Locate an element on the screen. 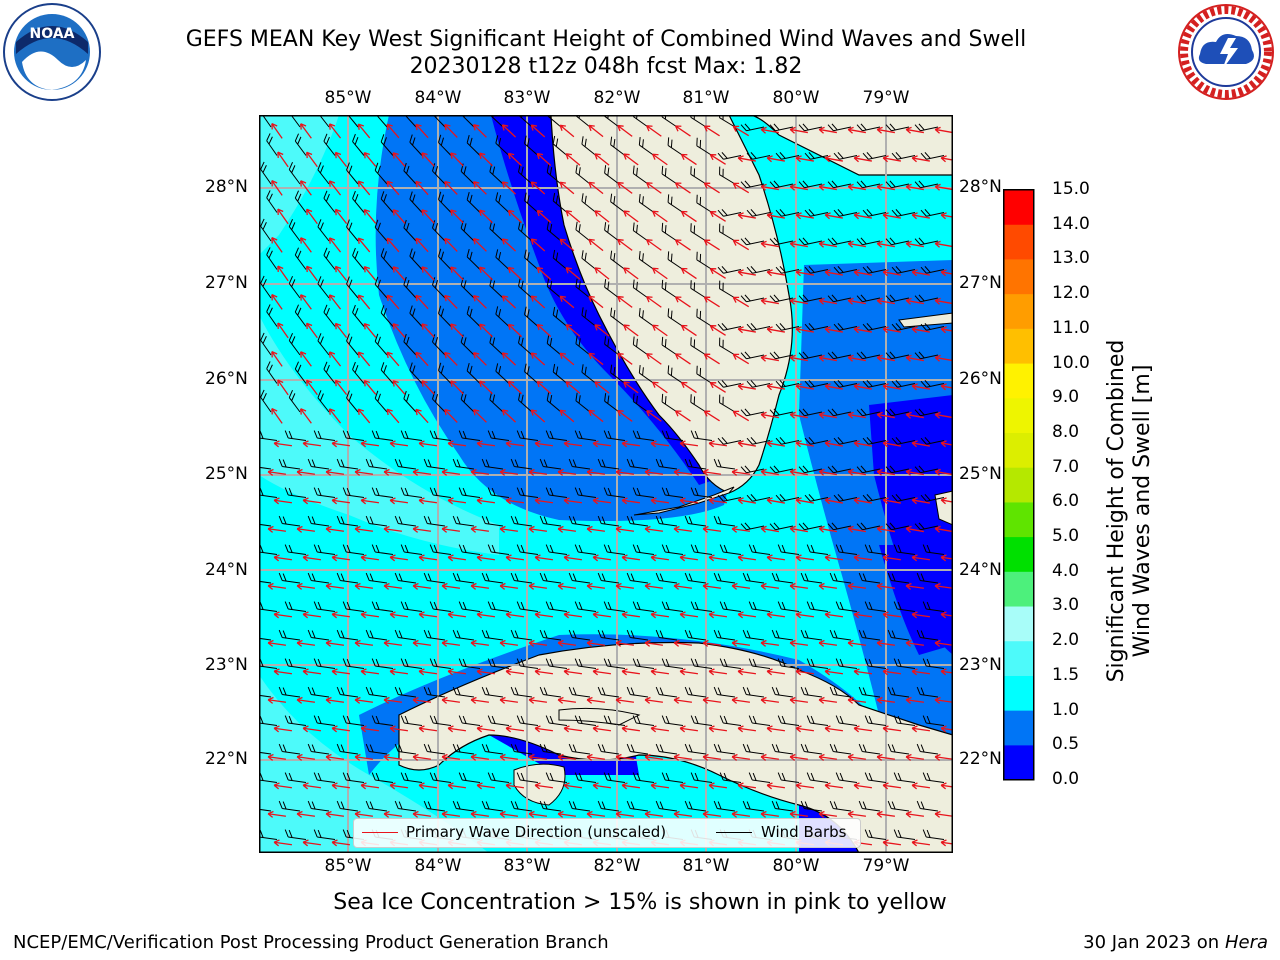 The width and height of the screenshot is (1280, 960). colorbar-tick-label: 9.0 is located at coordinates (1066, 397).